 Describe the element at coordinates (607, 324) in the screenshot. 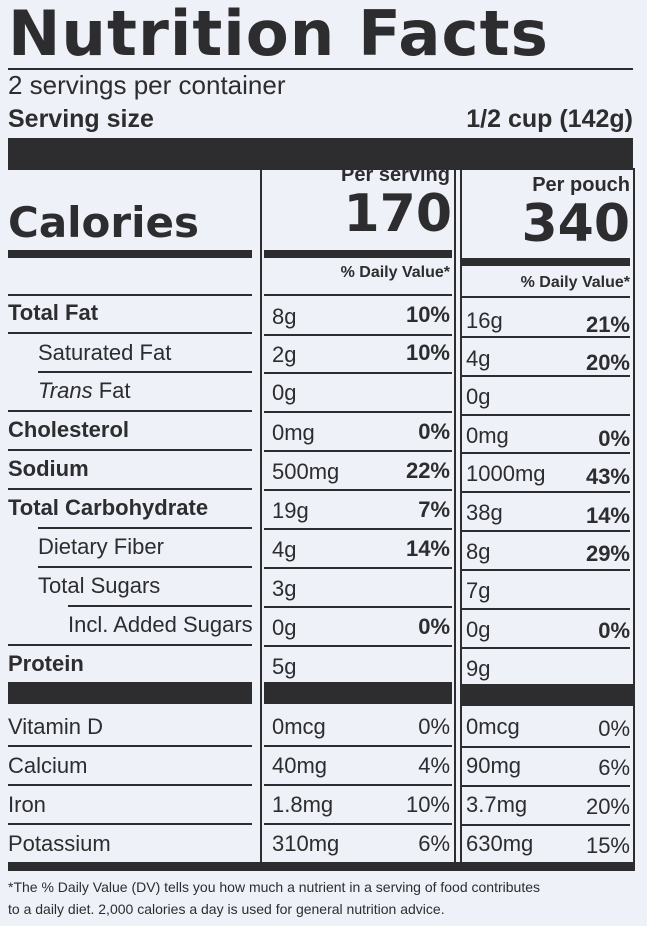

I see `pouch-dv: 21%` at that location.